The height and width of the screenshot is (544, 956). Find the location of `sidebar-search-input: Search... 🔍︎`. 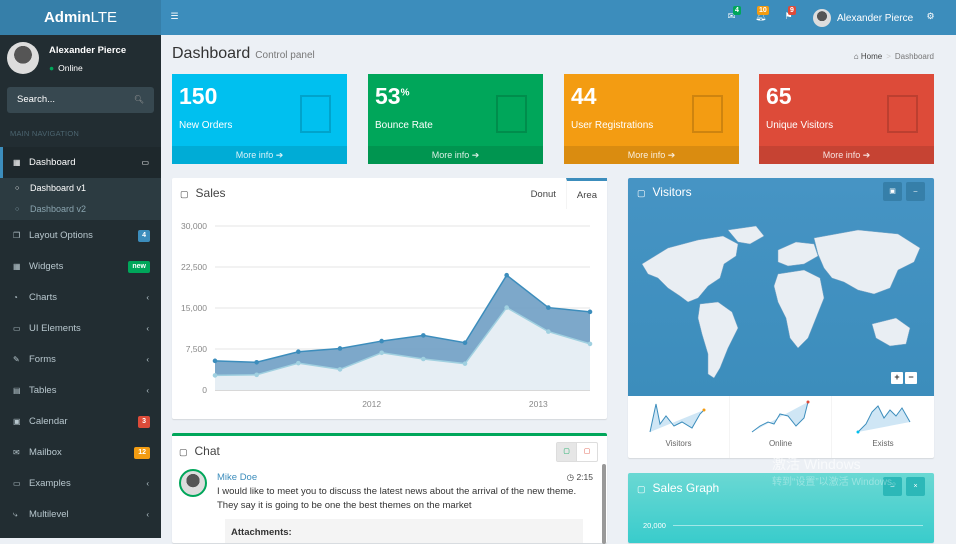

sidebar-search-input: Search... 🔍︎ is located at coordinates (80, 100).